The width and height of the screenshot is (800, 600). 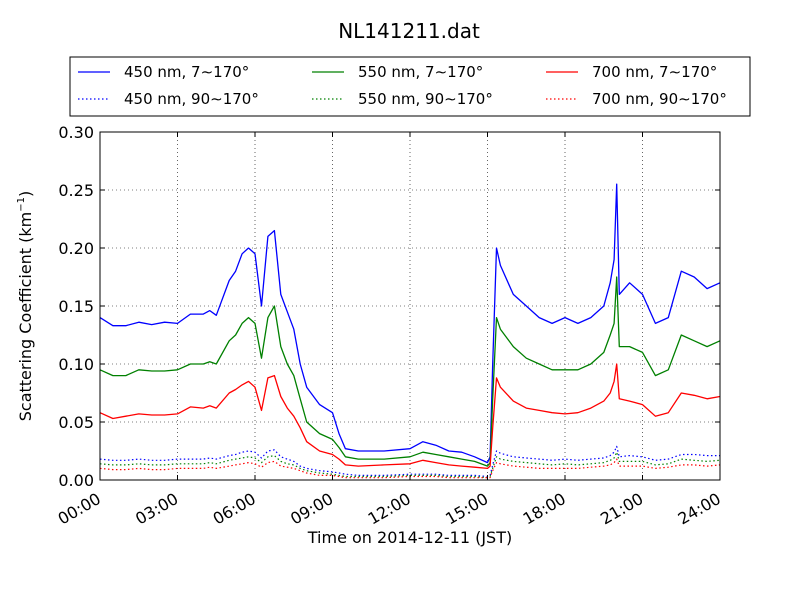 What do you see at coordinates (409, 537) in the screenshot?
I see `x-axis-label: Time on 2014-12-11 (JST)` at bounding box center [409, 537].